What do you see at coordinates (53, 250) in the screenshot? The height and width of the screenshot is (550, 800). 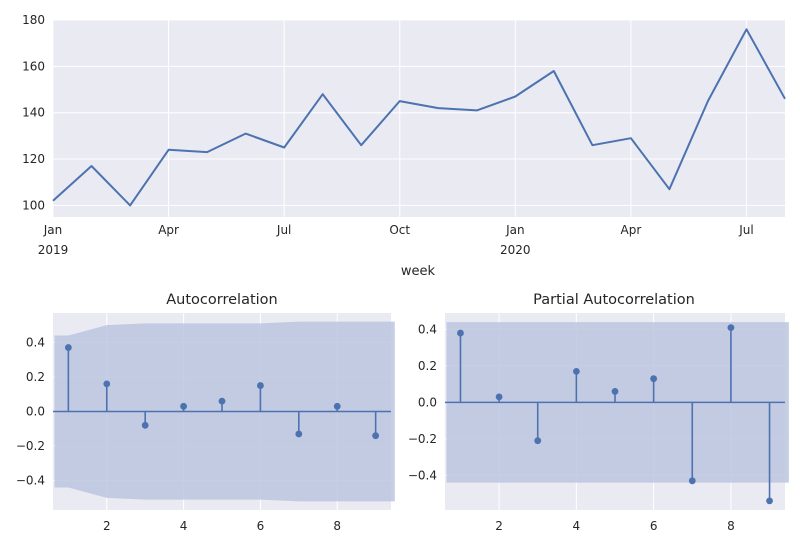 I see `x-tick-year-label: 2019` at bounding box center [53, 250].